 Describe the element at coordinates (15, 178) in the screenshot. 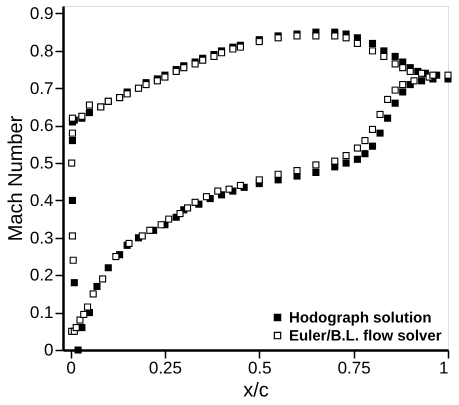

I see `y-axis-title: Mach Number` at that location.